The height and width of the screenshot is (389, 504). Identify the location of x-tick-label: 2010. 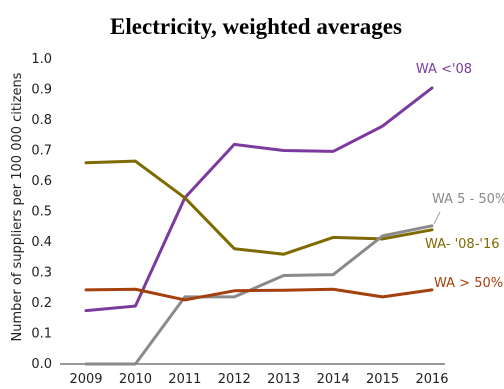
(135, 379).